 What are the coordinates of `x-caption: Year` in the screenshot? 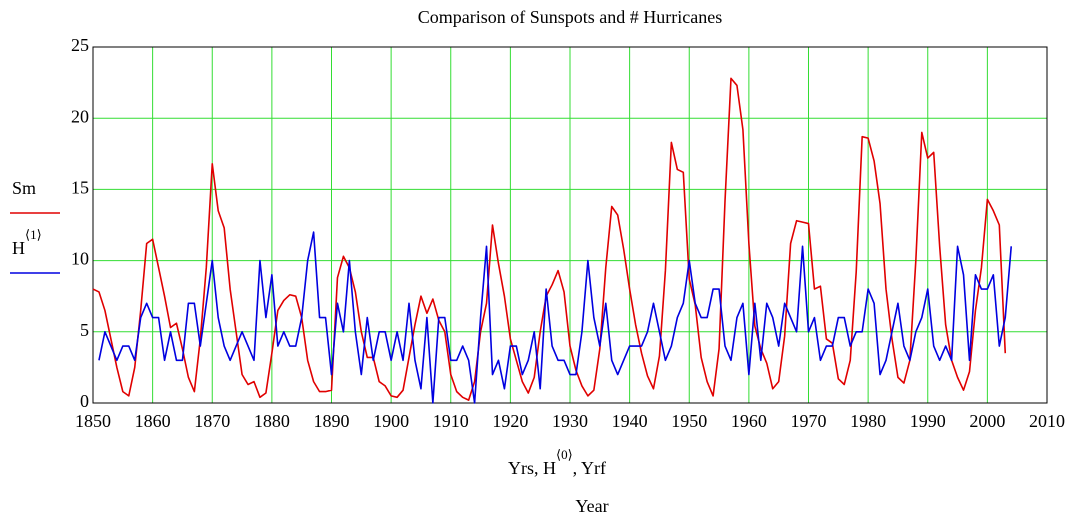 It's located at (591, 506).